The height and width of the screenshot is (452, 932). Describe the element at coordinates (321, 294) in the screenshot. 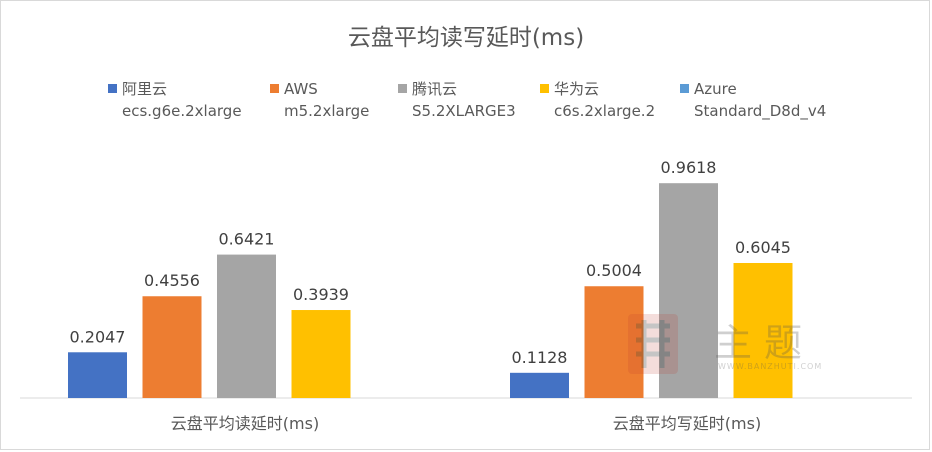

I see `data-label: 0.3939` at that location.